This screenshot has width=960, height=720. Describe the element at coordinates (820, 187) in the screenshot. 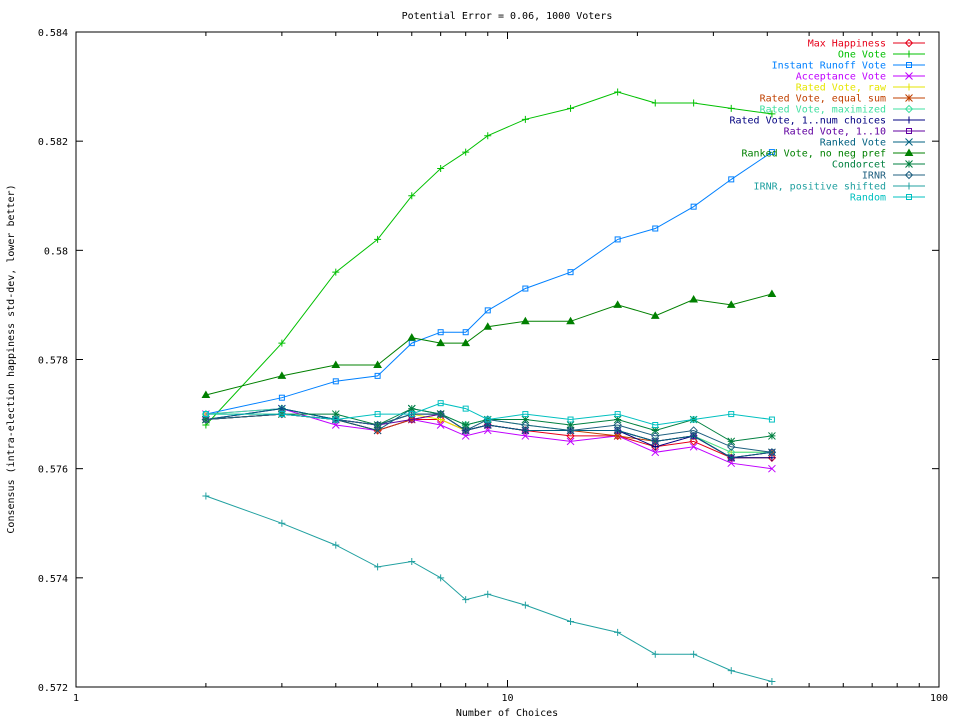

I see `legend-entry-label: IRNR, positive shifted` at that location.